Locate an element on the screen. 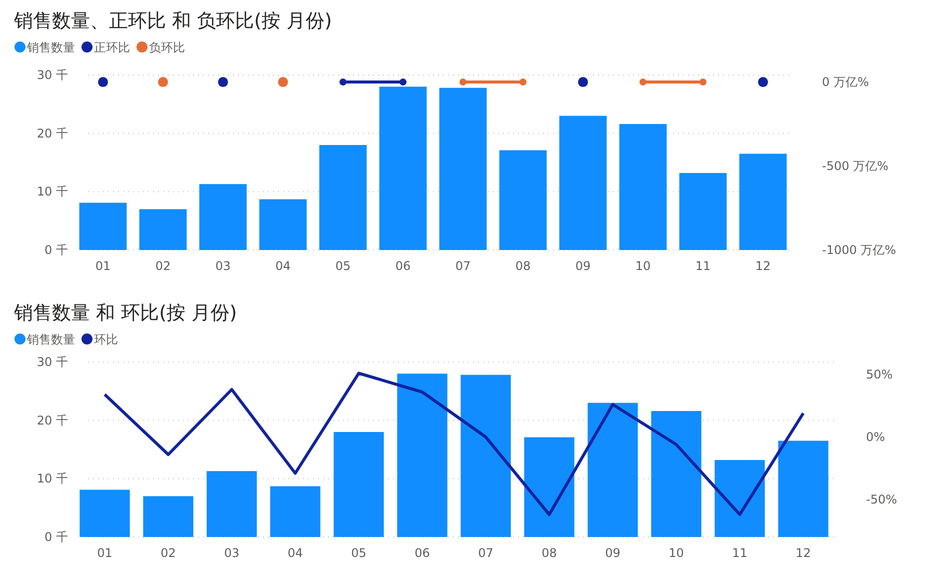  y2-tick-label: 50% is located at coordinates (879, 375).